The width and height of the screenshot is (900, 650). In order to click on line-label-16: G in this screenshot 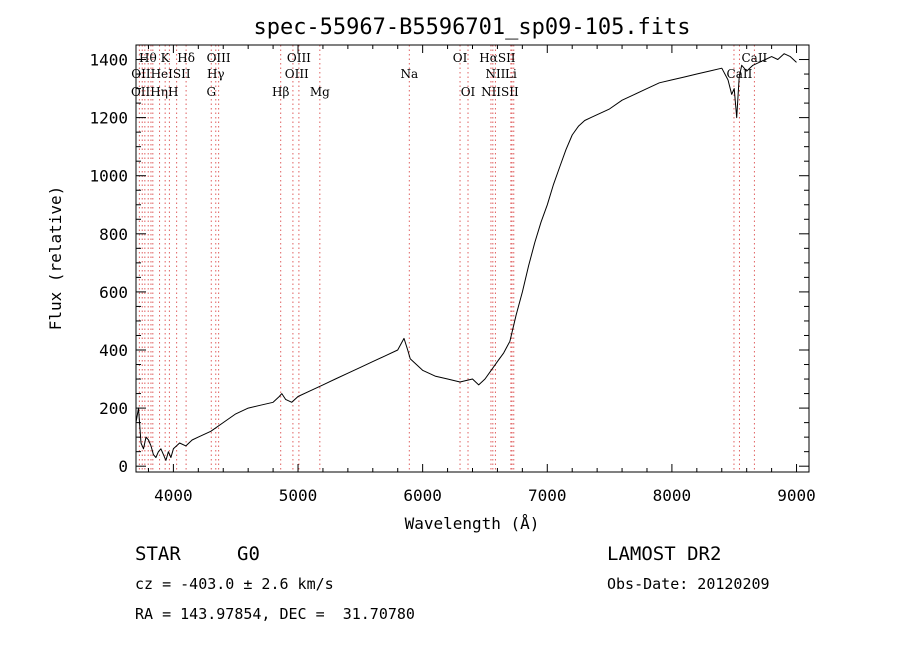, I will do `click(211, 92)`.